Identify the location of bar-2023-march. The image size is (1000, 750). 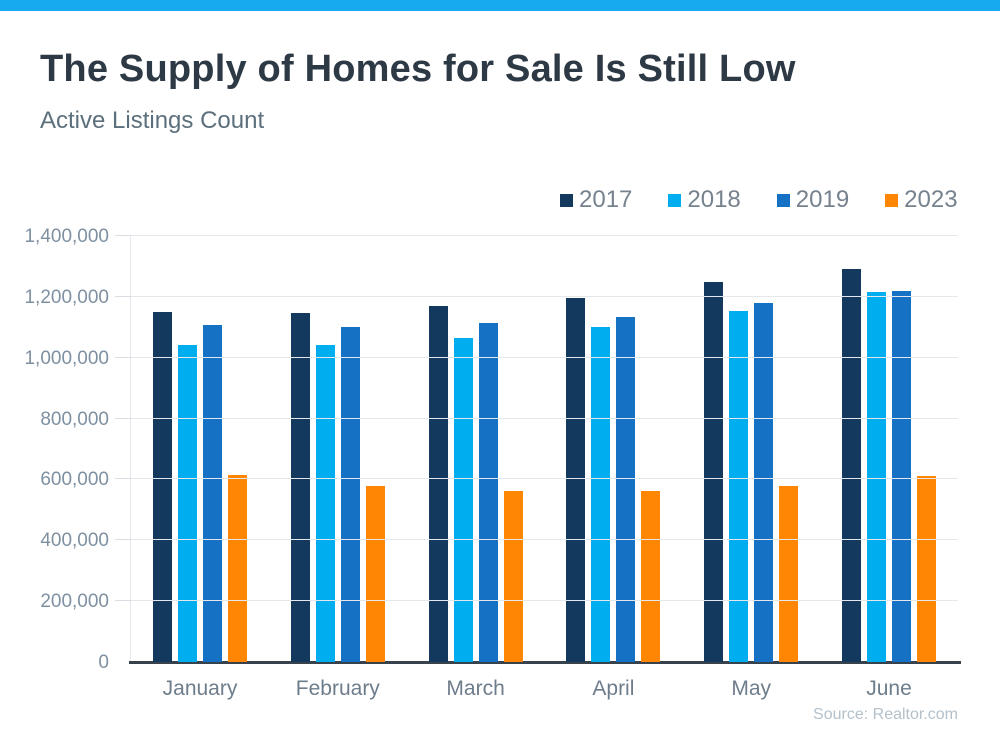
(513, 576).